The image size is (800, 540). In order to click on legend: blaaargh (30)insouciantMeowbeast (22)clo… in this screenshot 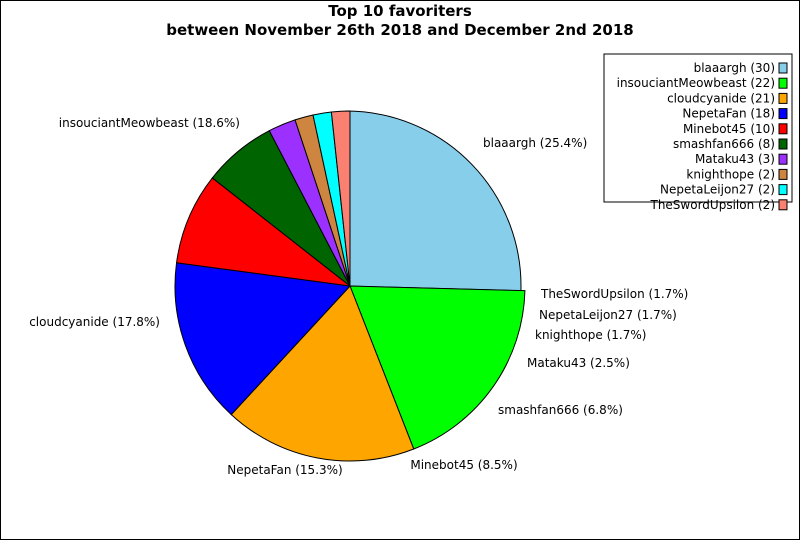, I will do `click(698, 132)`.